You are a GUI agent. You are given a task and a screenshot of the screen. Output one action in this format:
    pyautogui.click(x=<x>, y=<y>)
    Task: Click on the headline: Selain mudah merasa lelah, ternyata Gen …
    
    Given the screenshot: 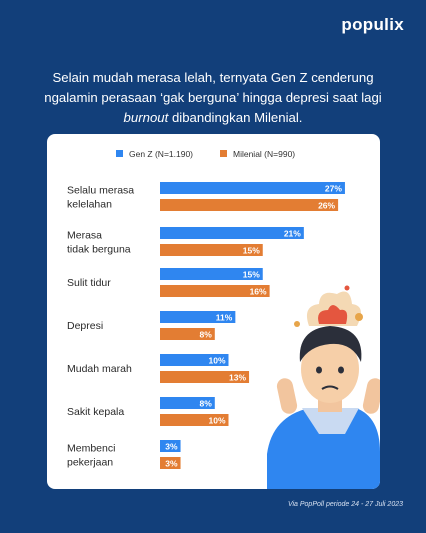 What is the action you would take?
    pyautogui.click(x=213, y=98)
    